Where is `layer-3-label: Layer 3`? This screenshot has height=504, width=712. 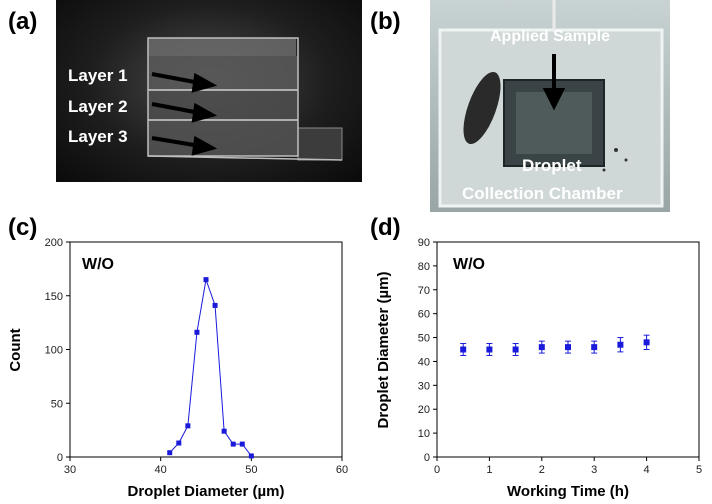
layer-3-label: Layer 3 is located at coordinates (98, 136).